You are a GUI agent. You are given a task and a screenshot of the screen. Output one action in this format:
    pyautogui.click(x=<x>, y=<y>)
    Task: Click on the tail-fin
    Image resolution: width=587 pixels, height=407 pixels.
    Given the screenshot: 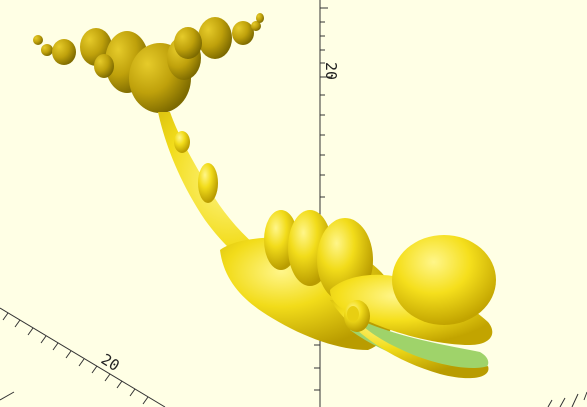 What is the action you would take?
    pyautogui.click(x=148, y=63)
    